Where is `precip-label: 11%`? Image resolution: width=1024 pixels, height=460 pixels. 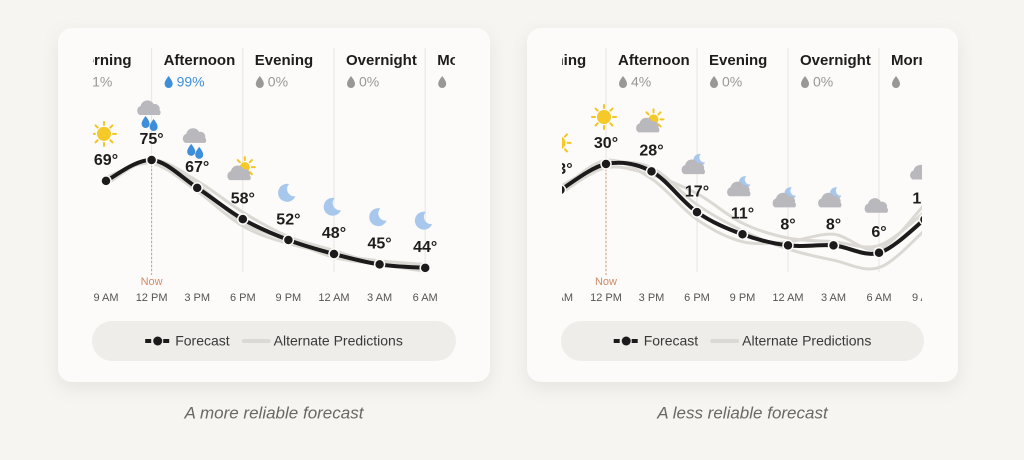
precip-label: 11% is located at coordinates (98, 82).